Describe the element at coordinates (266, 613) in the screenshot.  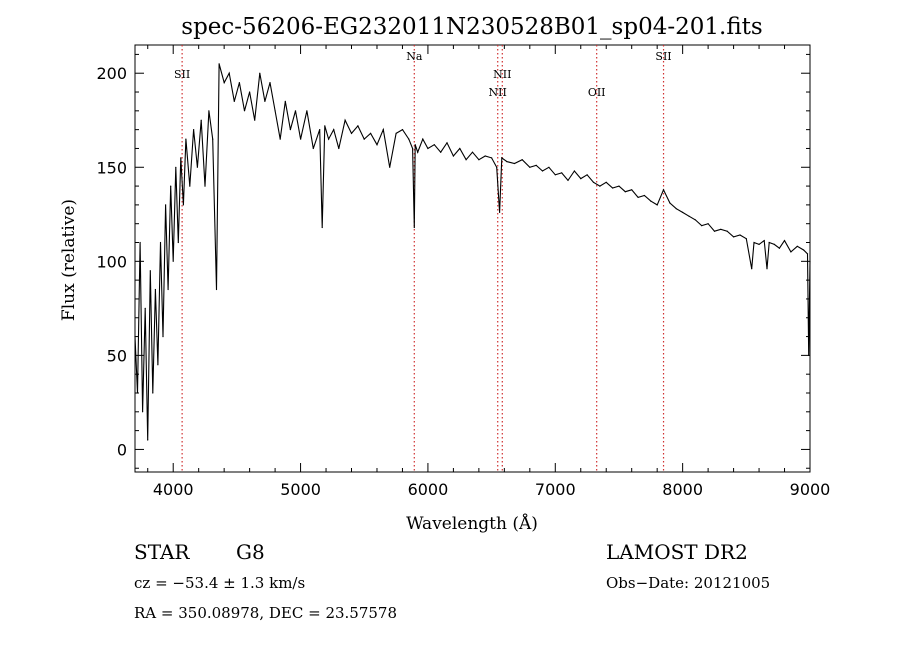
I see `coordinates: RA = 350.08978, DEC = 23.57578` at that location.